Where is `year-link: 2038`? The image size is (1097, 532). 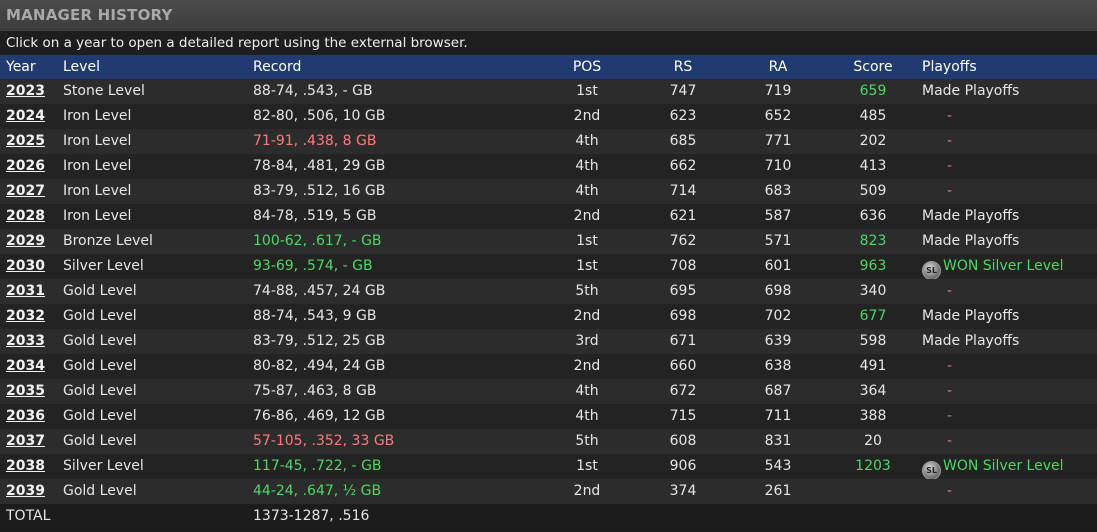
year-link: 2038 is located at coordinates (25, 466).